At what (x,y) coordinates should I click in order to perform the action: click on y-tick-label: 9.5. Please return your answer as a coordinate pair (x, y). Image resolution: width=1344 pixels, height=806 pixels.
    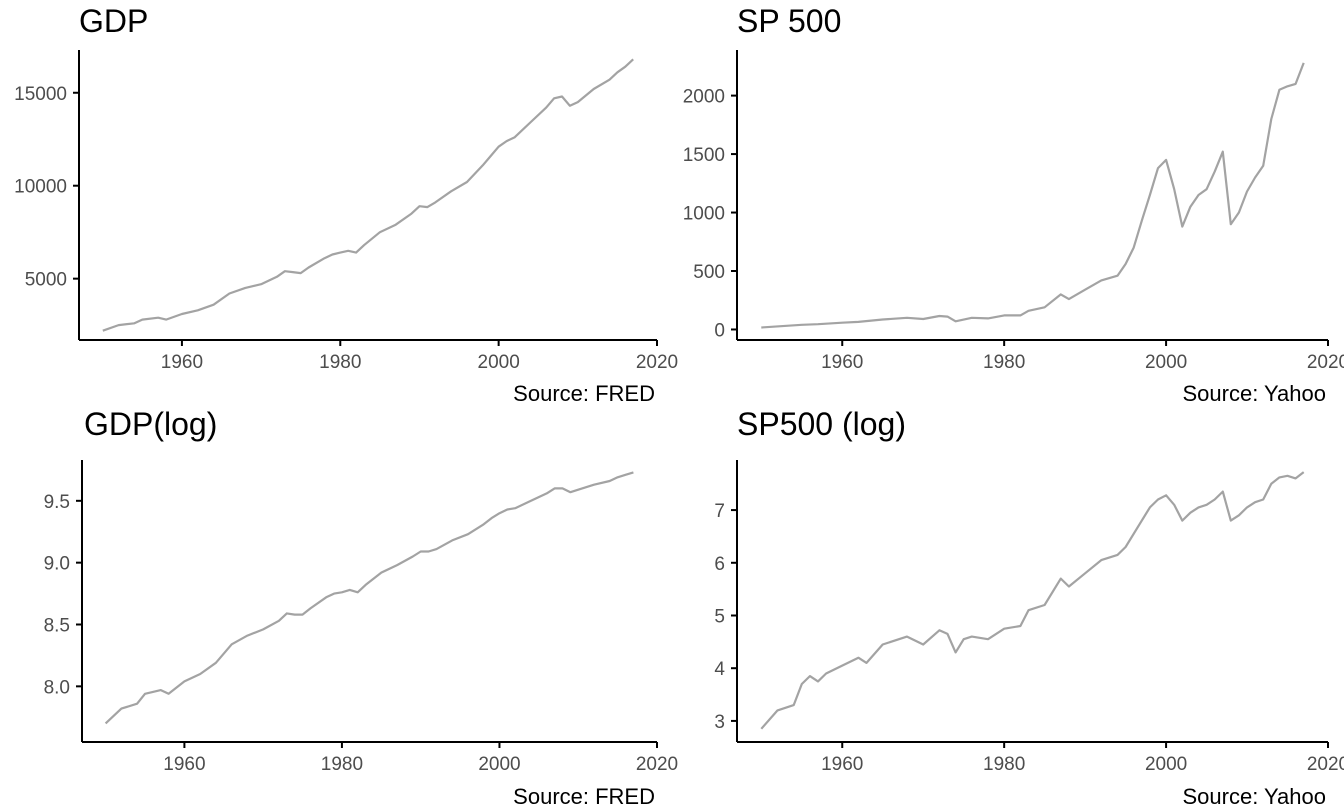
    Looking at the image, I should click on (57, 502).